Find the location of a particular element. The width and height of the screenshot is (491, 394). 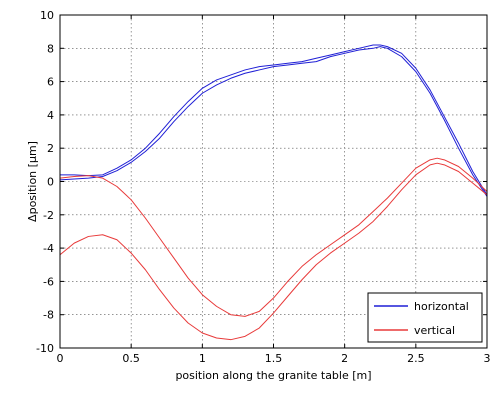

y-tick-label: 0 is located at coordinates (50, 182).